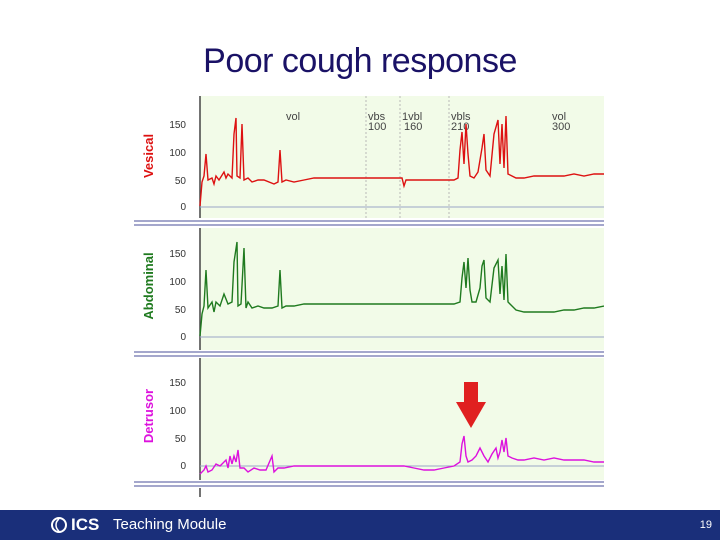 This screenshot has width=720, height=540. Describe the element at coordinates (148, 416) in the screenshot. I see `channel-label-detrusor: Detrusor` at that location.